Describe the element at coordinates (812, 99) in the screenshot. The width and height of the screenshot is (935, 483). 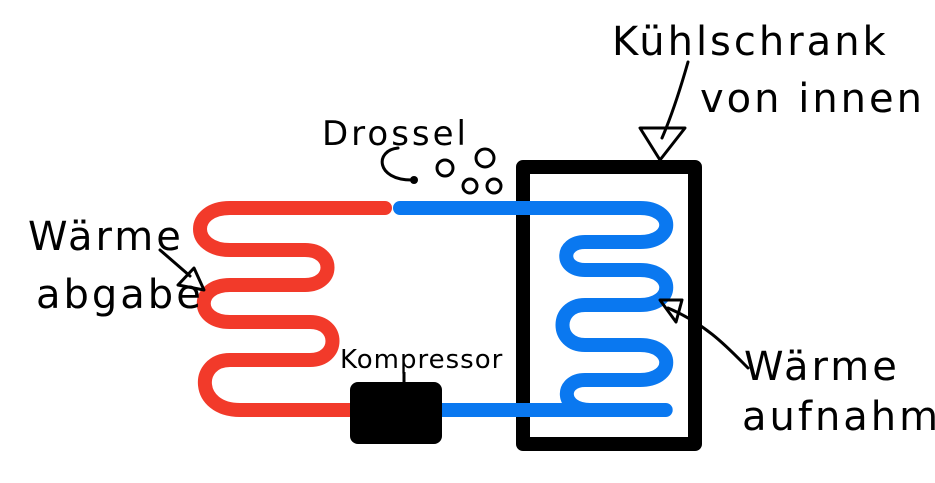
I see `label-kuehlschrank-line2: von innen` at that location.